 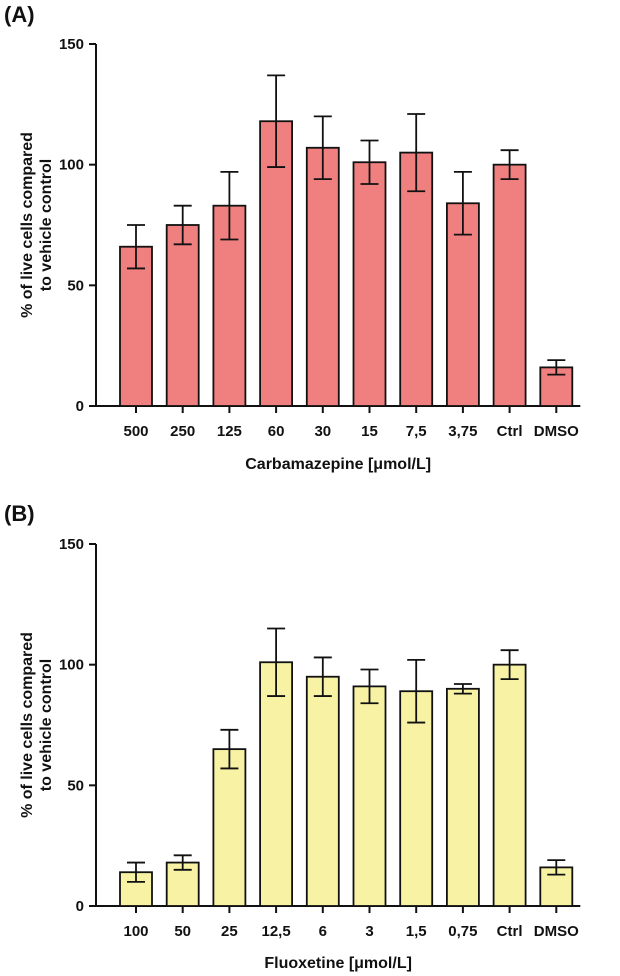 I want to click on x-tick-label: 1,5, so click(x=416, y=931).